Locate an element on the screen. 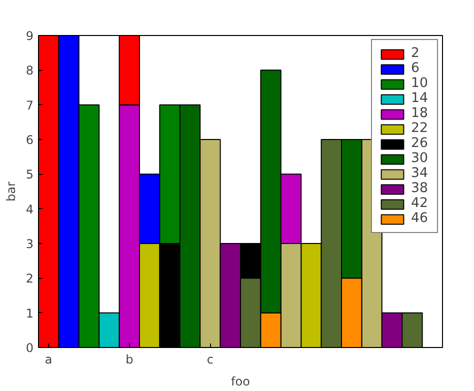  legend-label: 38 is located at coordinates (420, 188).